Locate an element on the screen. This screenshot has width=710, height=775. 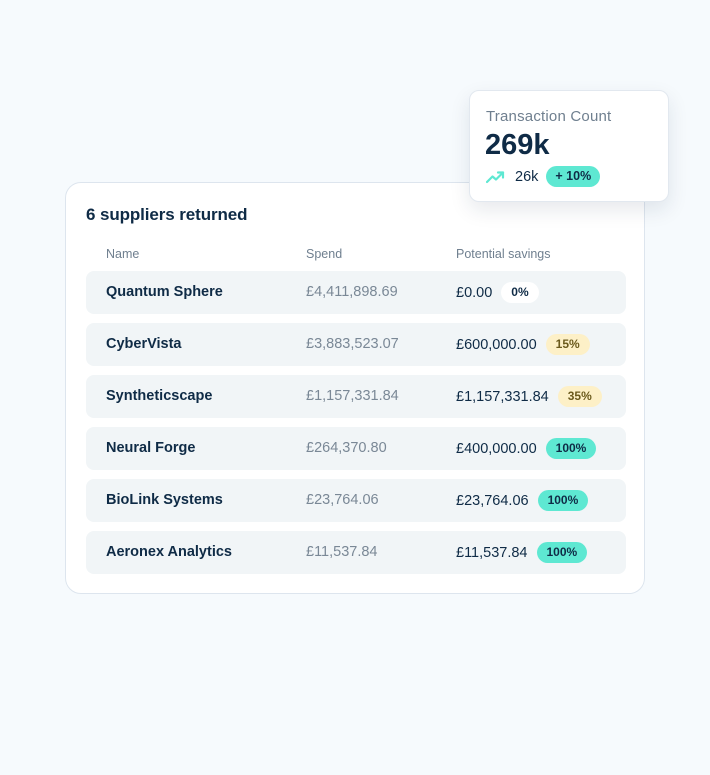
supplier-savings: £600,000.00 15% is located at coordinates (523, 344).